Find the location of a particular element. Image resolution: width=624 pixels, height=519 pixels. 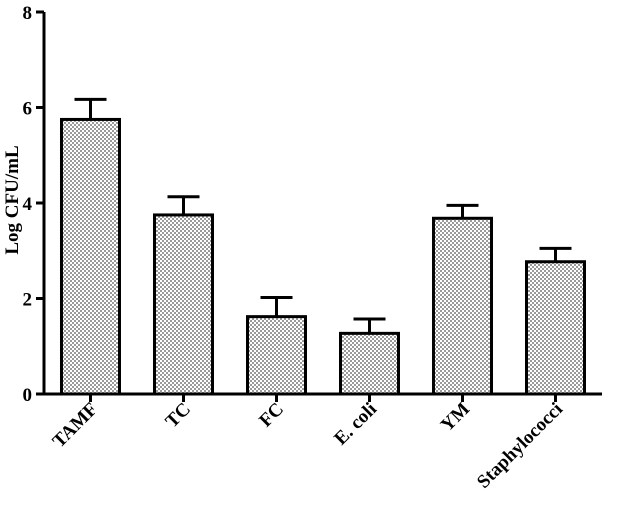

x-tick-label-2: FC is located at coordinates (271, 415).